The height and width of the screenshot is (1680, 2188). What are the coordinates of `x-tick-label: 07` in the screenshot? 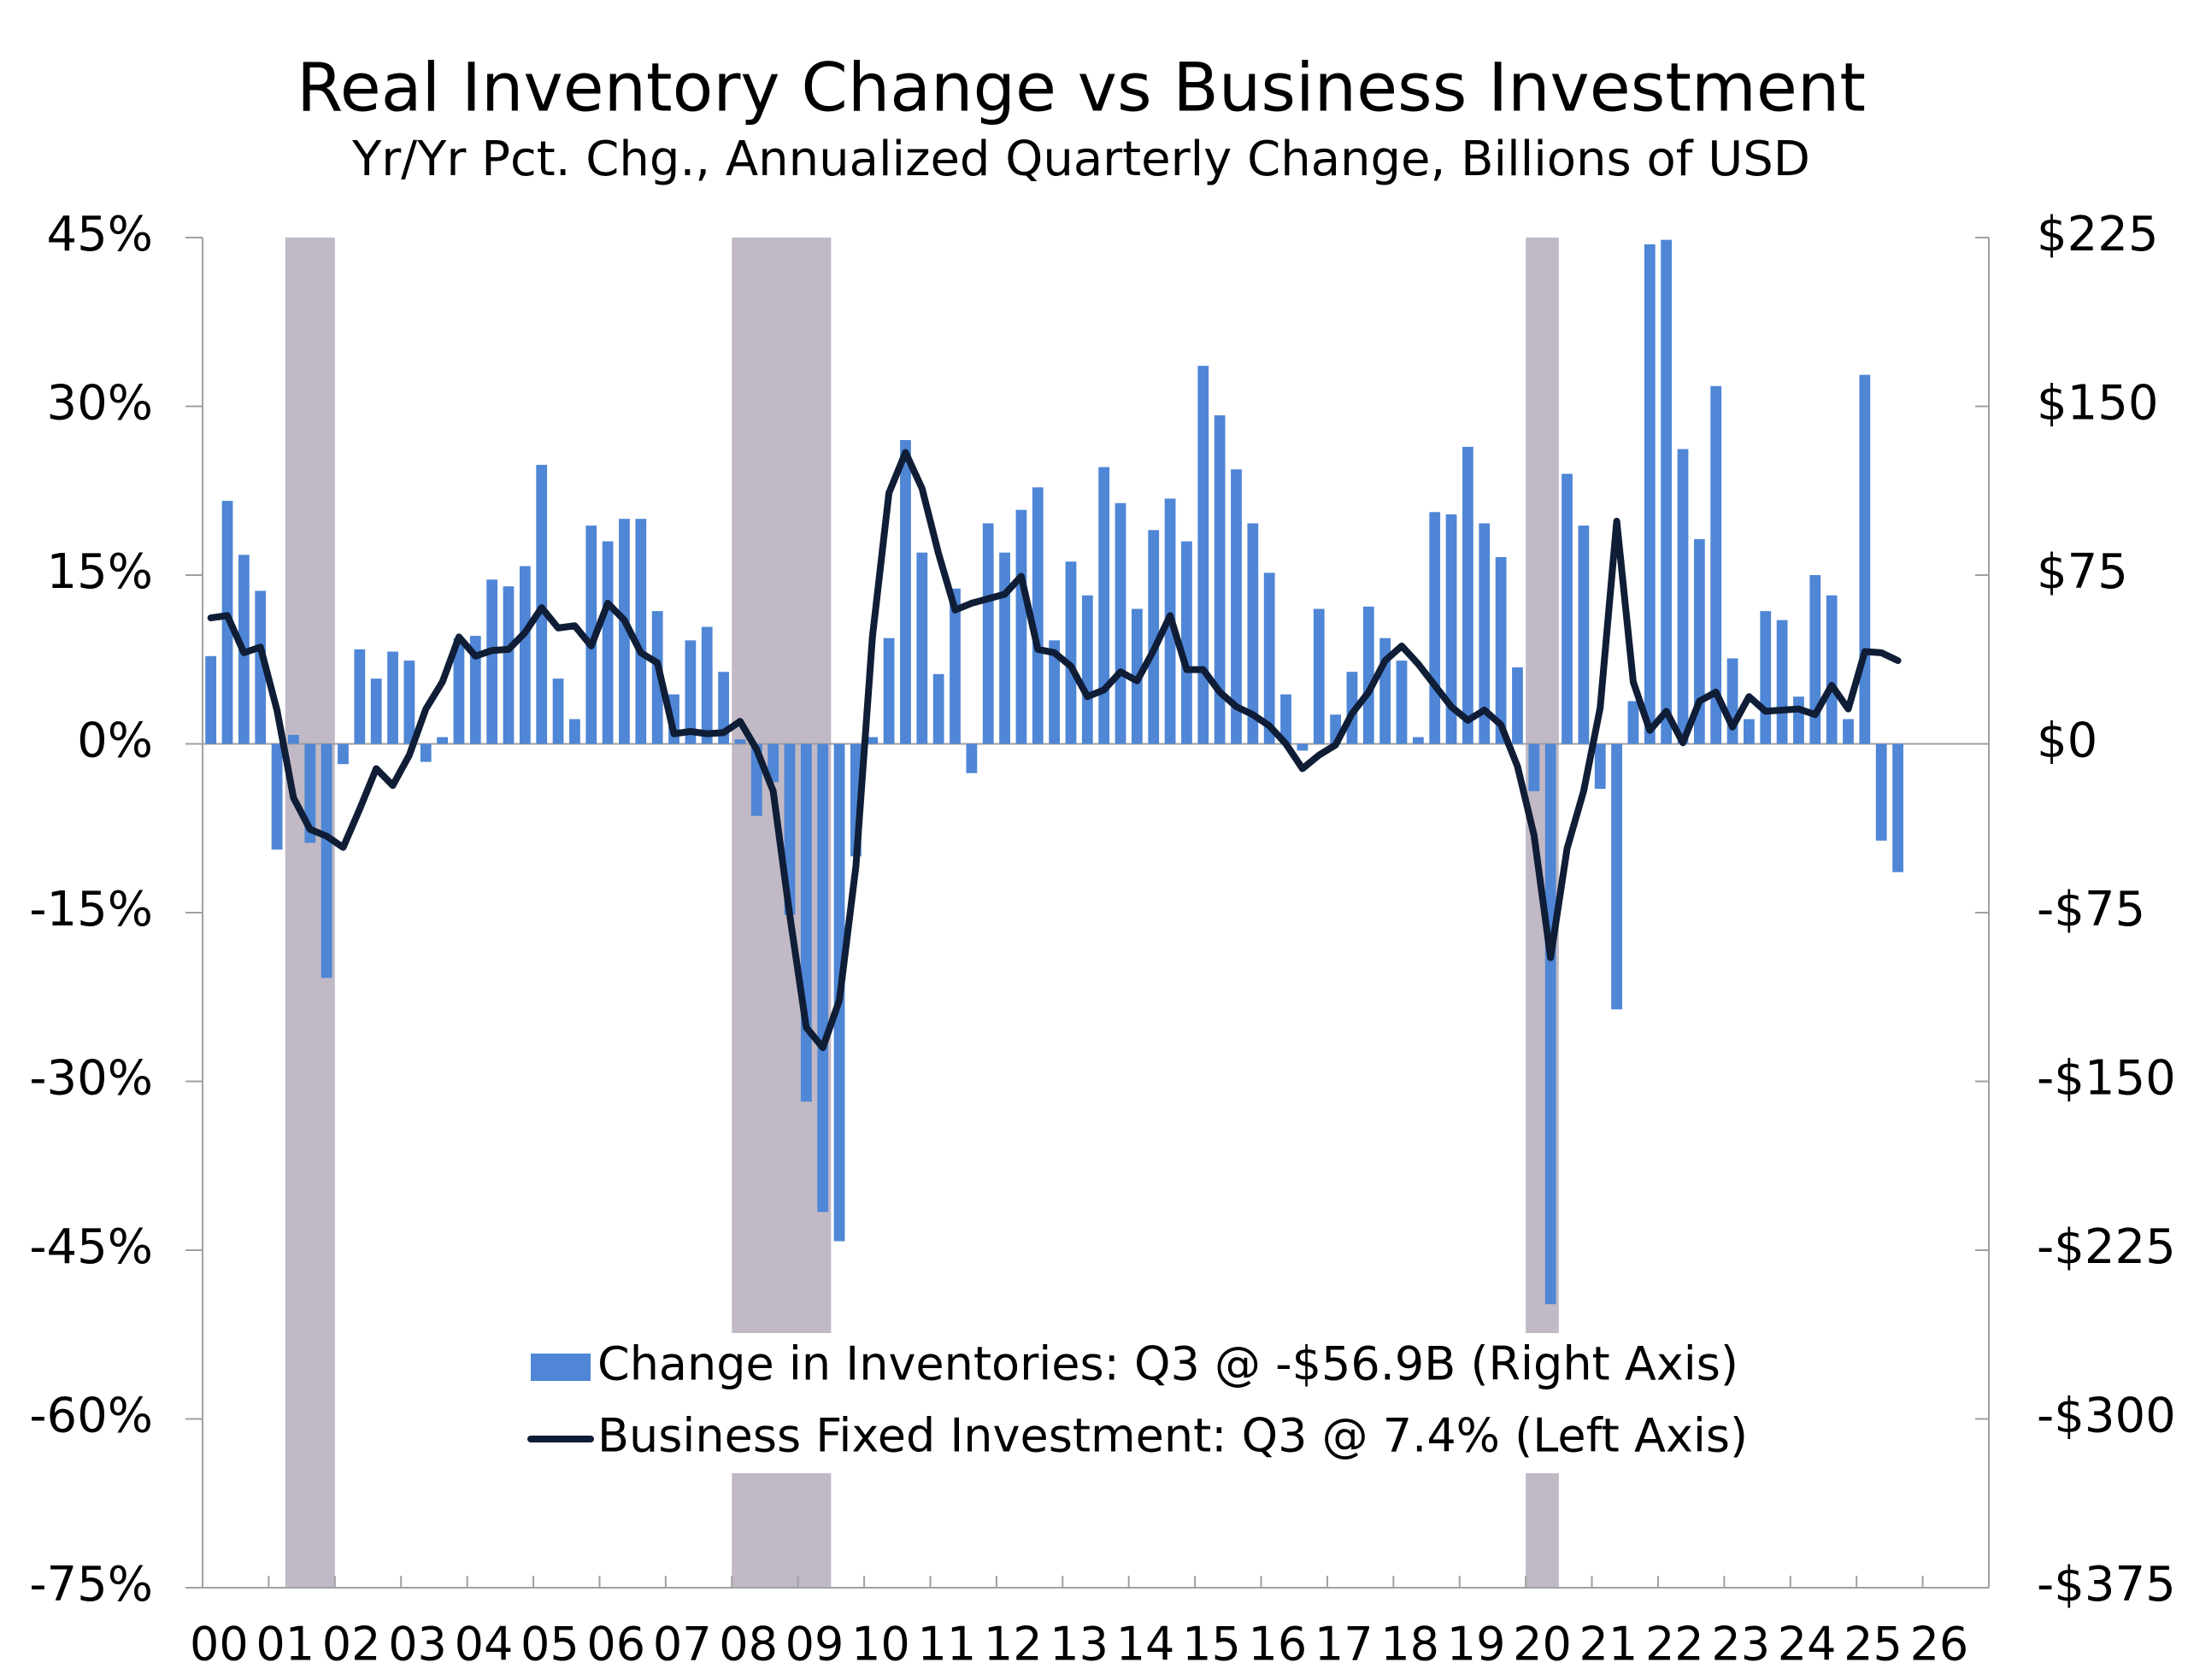 It's located at (683, 1644).